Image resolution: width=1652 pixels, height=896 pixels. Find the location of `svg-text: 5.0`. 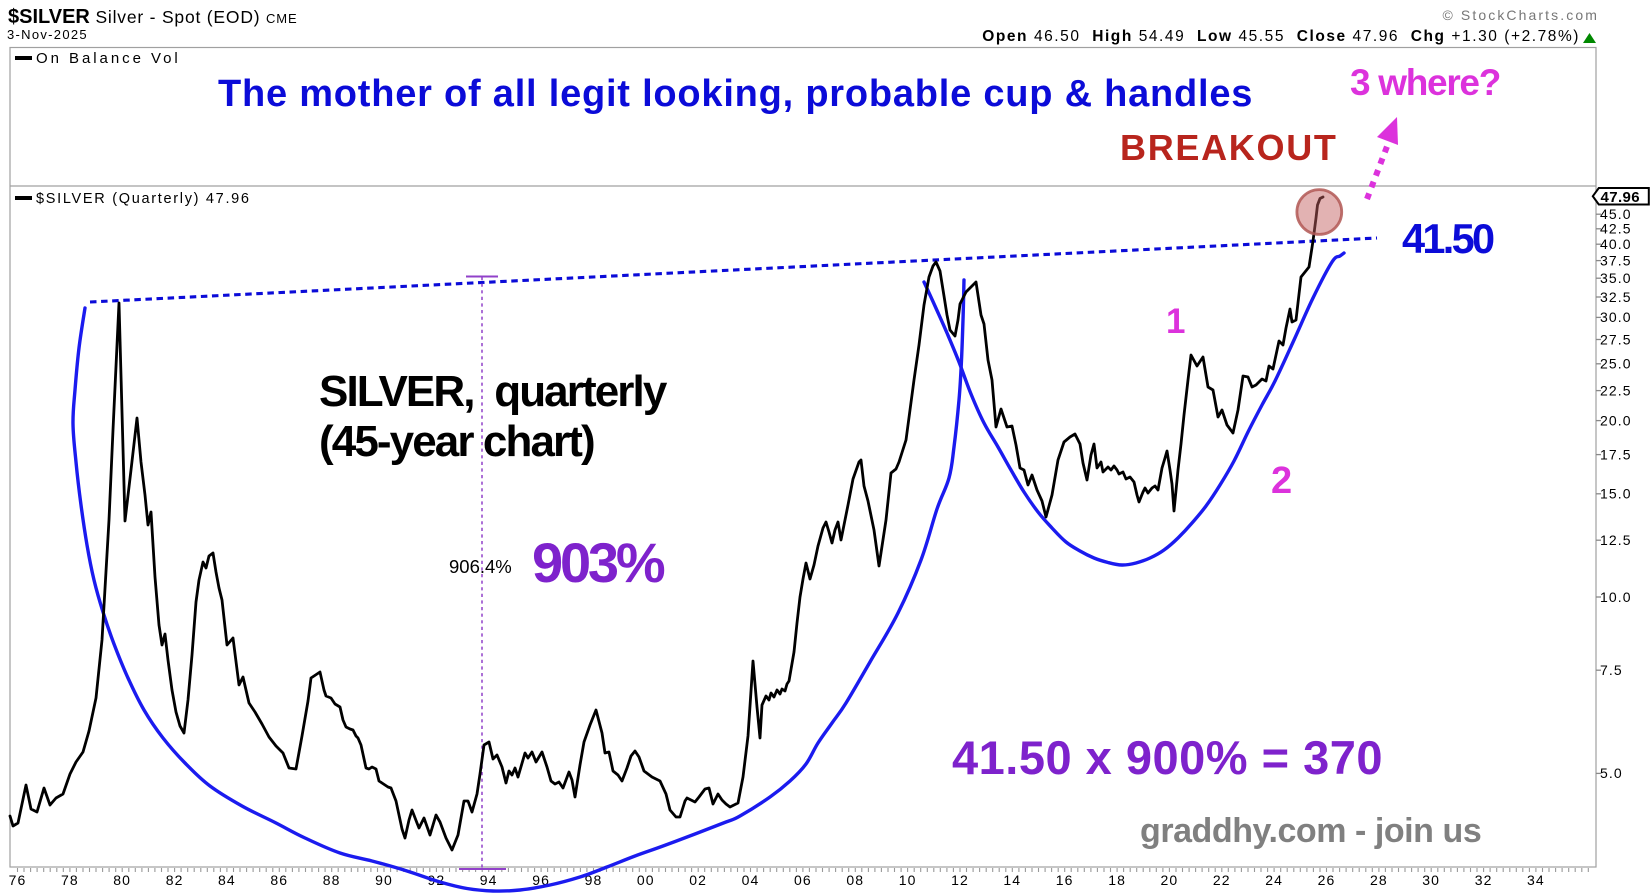

svg-text: 5.0 is located at coordinates (1611, 773).